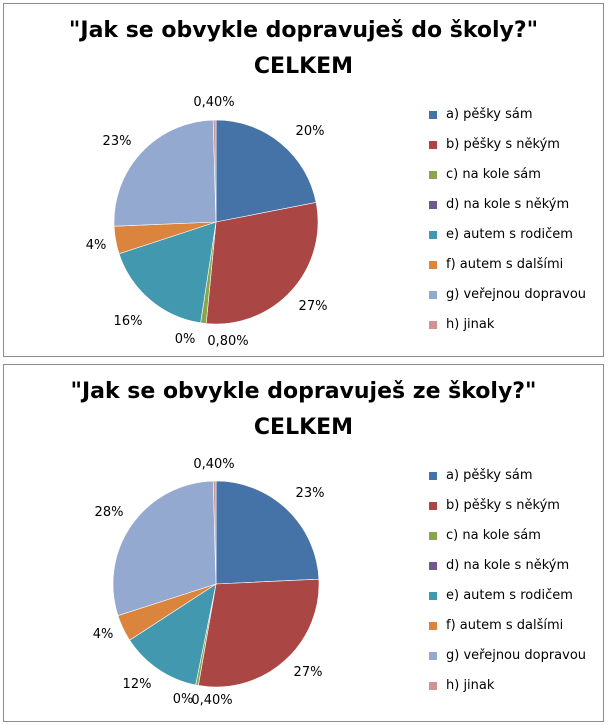 This screenshot has width=609, height=725. I want to click on pie-chart: 23%27%0,40%0%12%4%28%0,40%, so click(209, 582).